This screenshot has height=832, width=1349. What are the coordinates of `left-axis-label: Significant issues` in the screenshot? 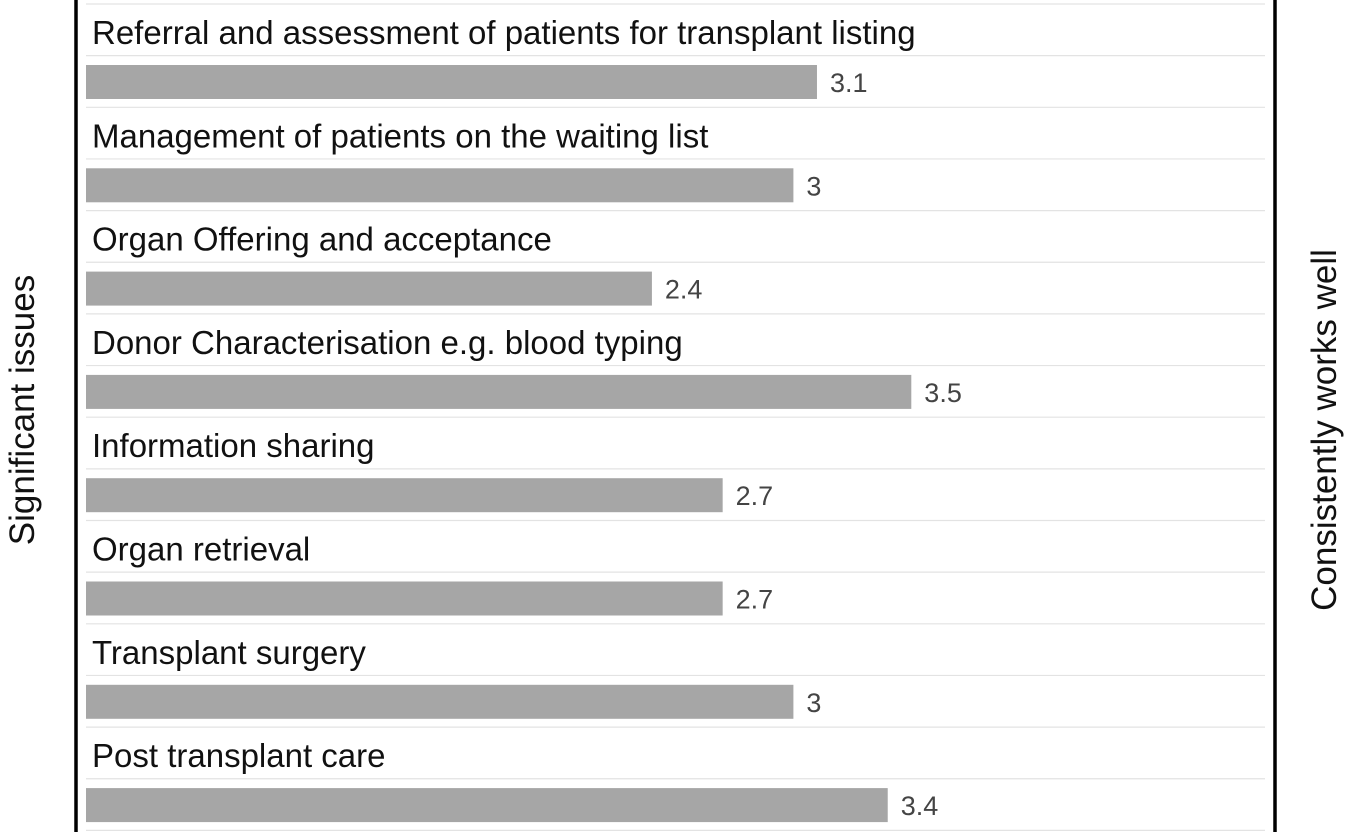 It's located at (22, 410).